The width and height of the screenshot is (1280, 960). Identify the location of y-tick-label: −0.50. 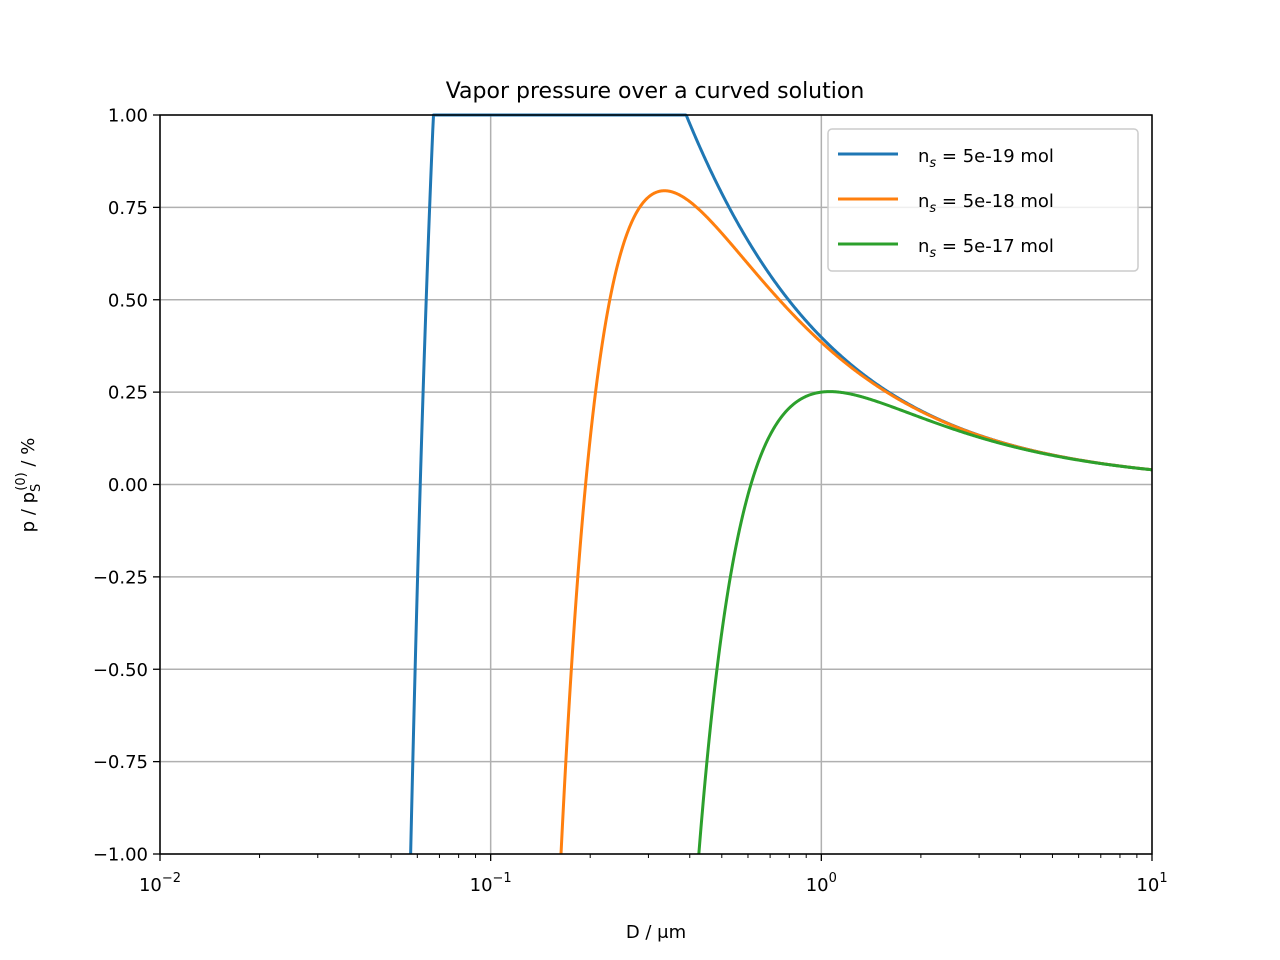
(120, 670).